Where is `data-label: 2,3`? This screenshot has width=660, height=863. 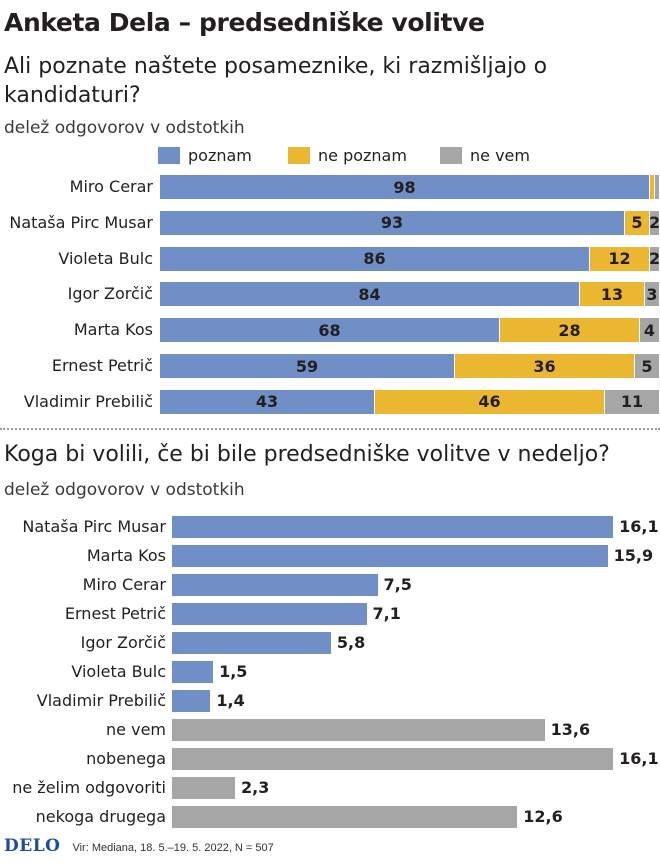 data-label: 2,3 is located at coordinates (255, 787).